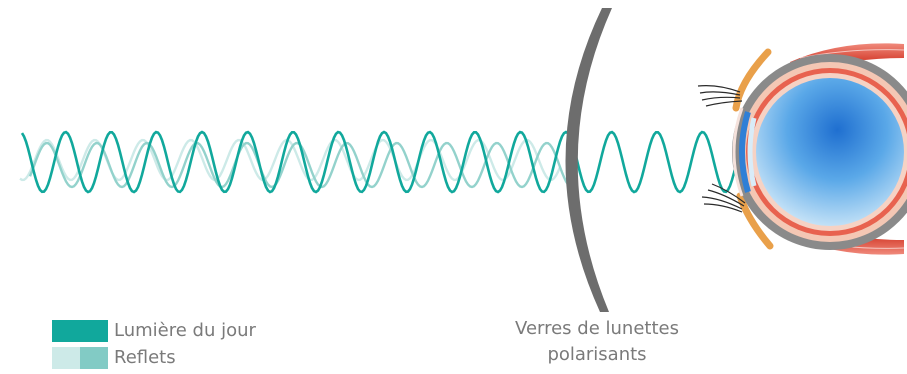  Describe the element at coordinates (802, 149) in the screenshot. I see `eye-illustration` at that location.